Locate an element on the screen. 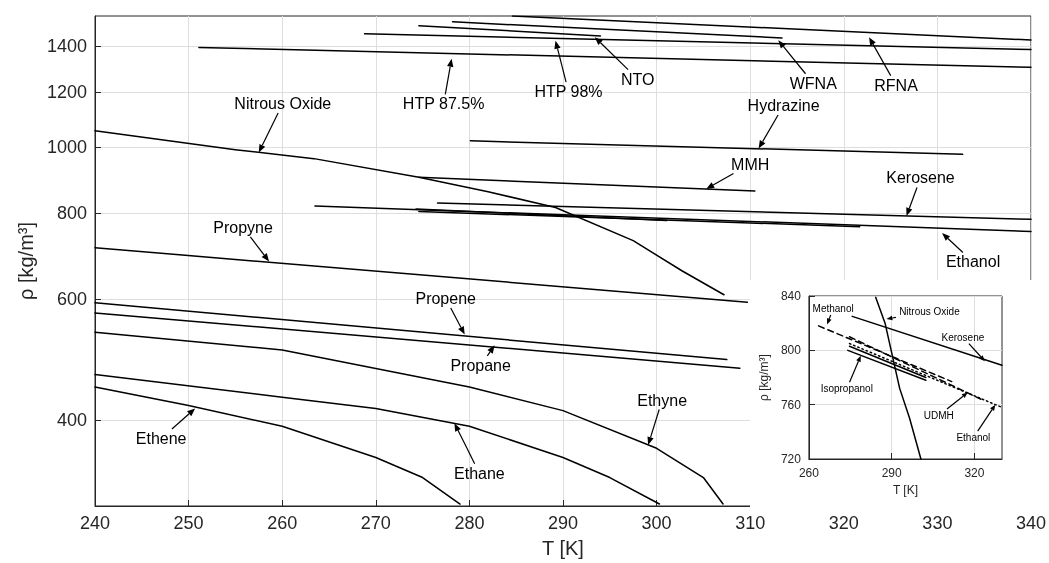  annotation: Methanol is located at coordinates (833, 309).